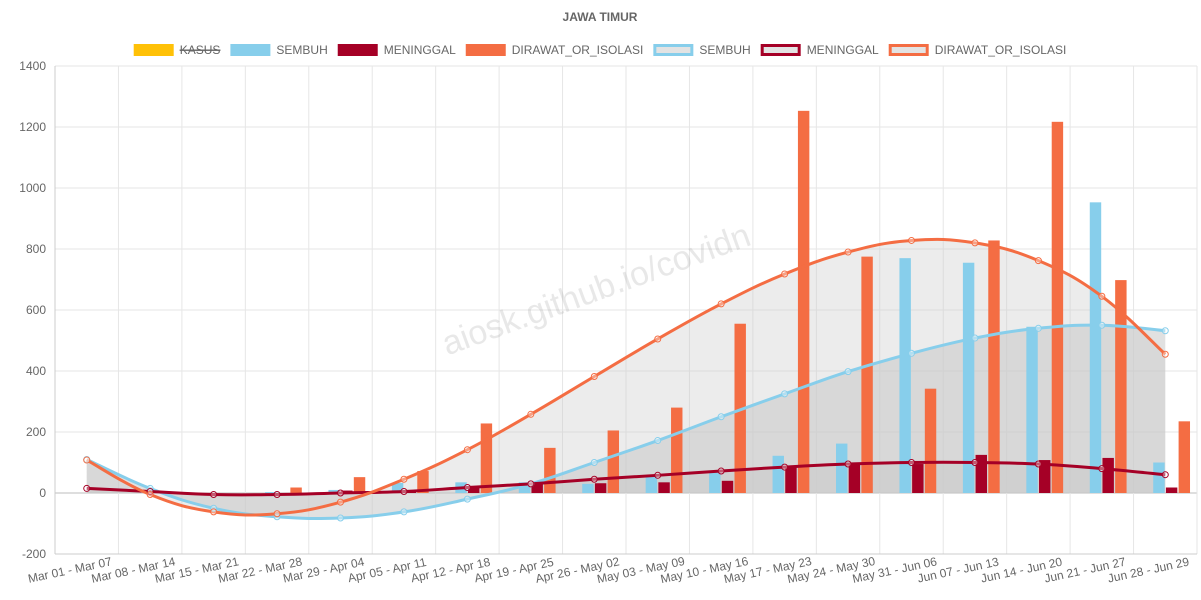 The height and width of the screenshot is (600, 1201). What do you see at coordinates (153, 50) in the screenshot?
I see `legend-swatch-kasus` at bounding box center [153, 50].